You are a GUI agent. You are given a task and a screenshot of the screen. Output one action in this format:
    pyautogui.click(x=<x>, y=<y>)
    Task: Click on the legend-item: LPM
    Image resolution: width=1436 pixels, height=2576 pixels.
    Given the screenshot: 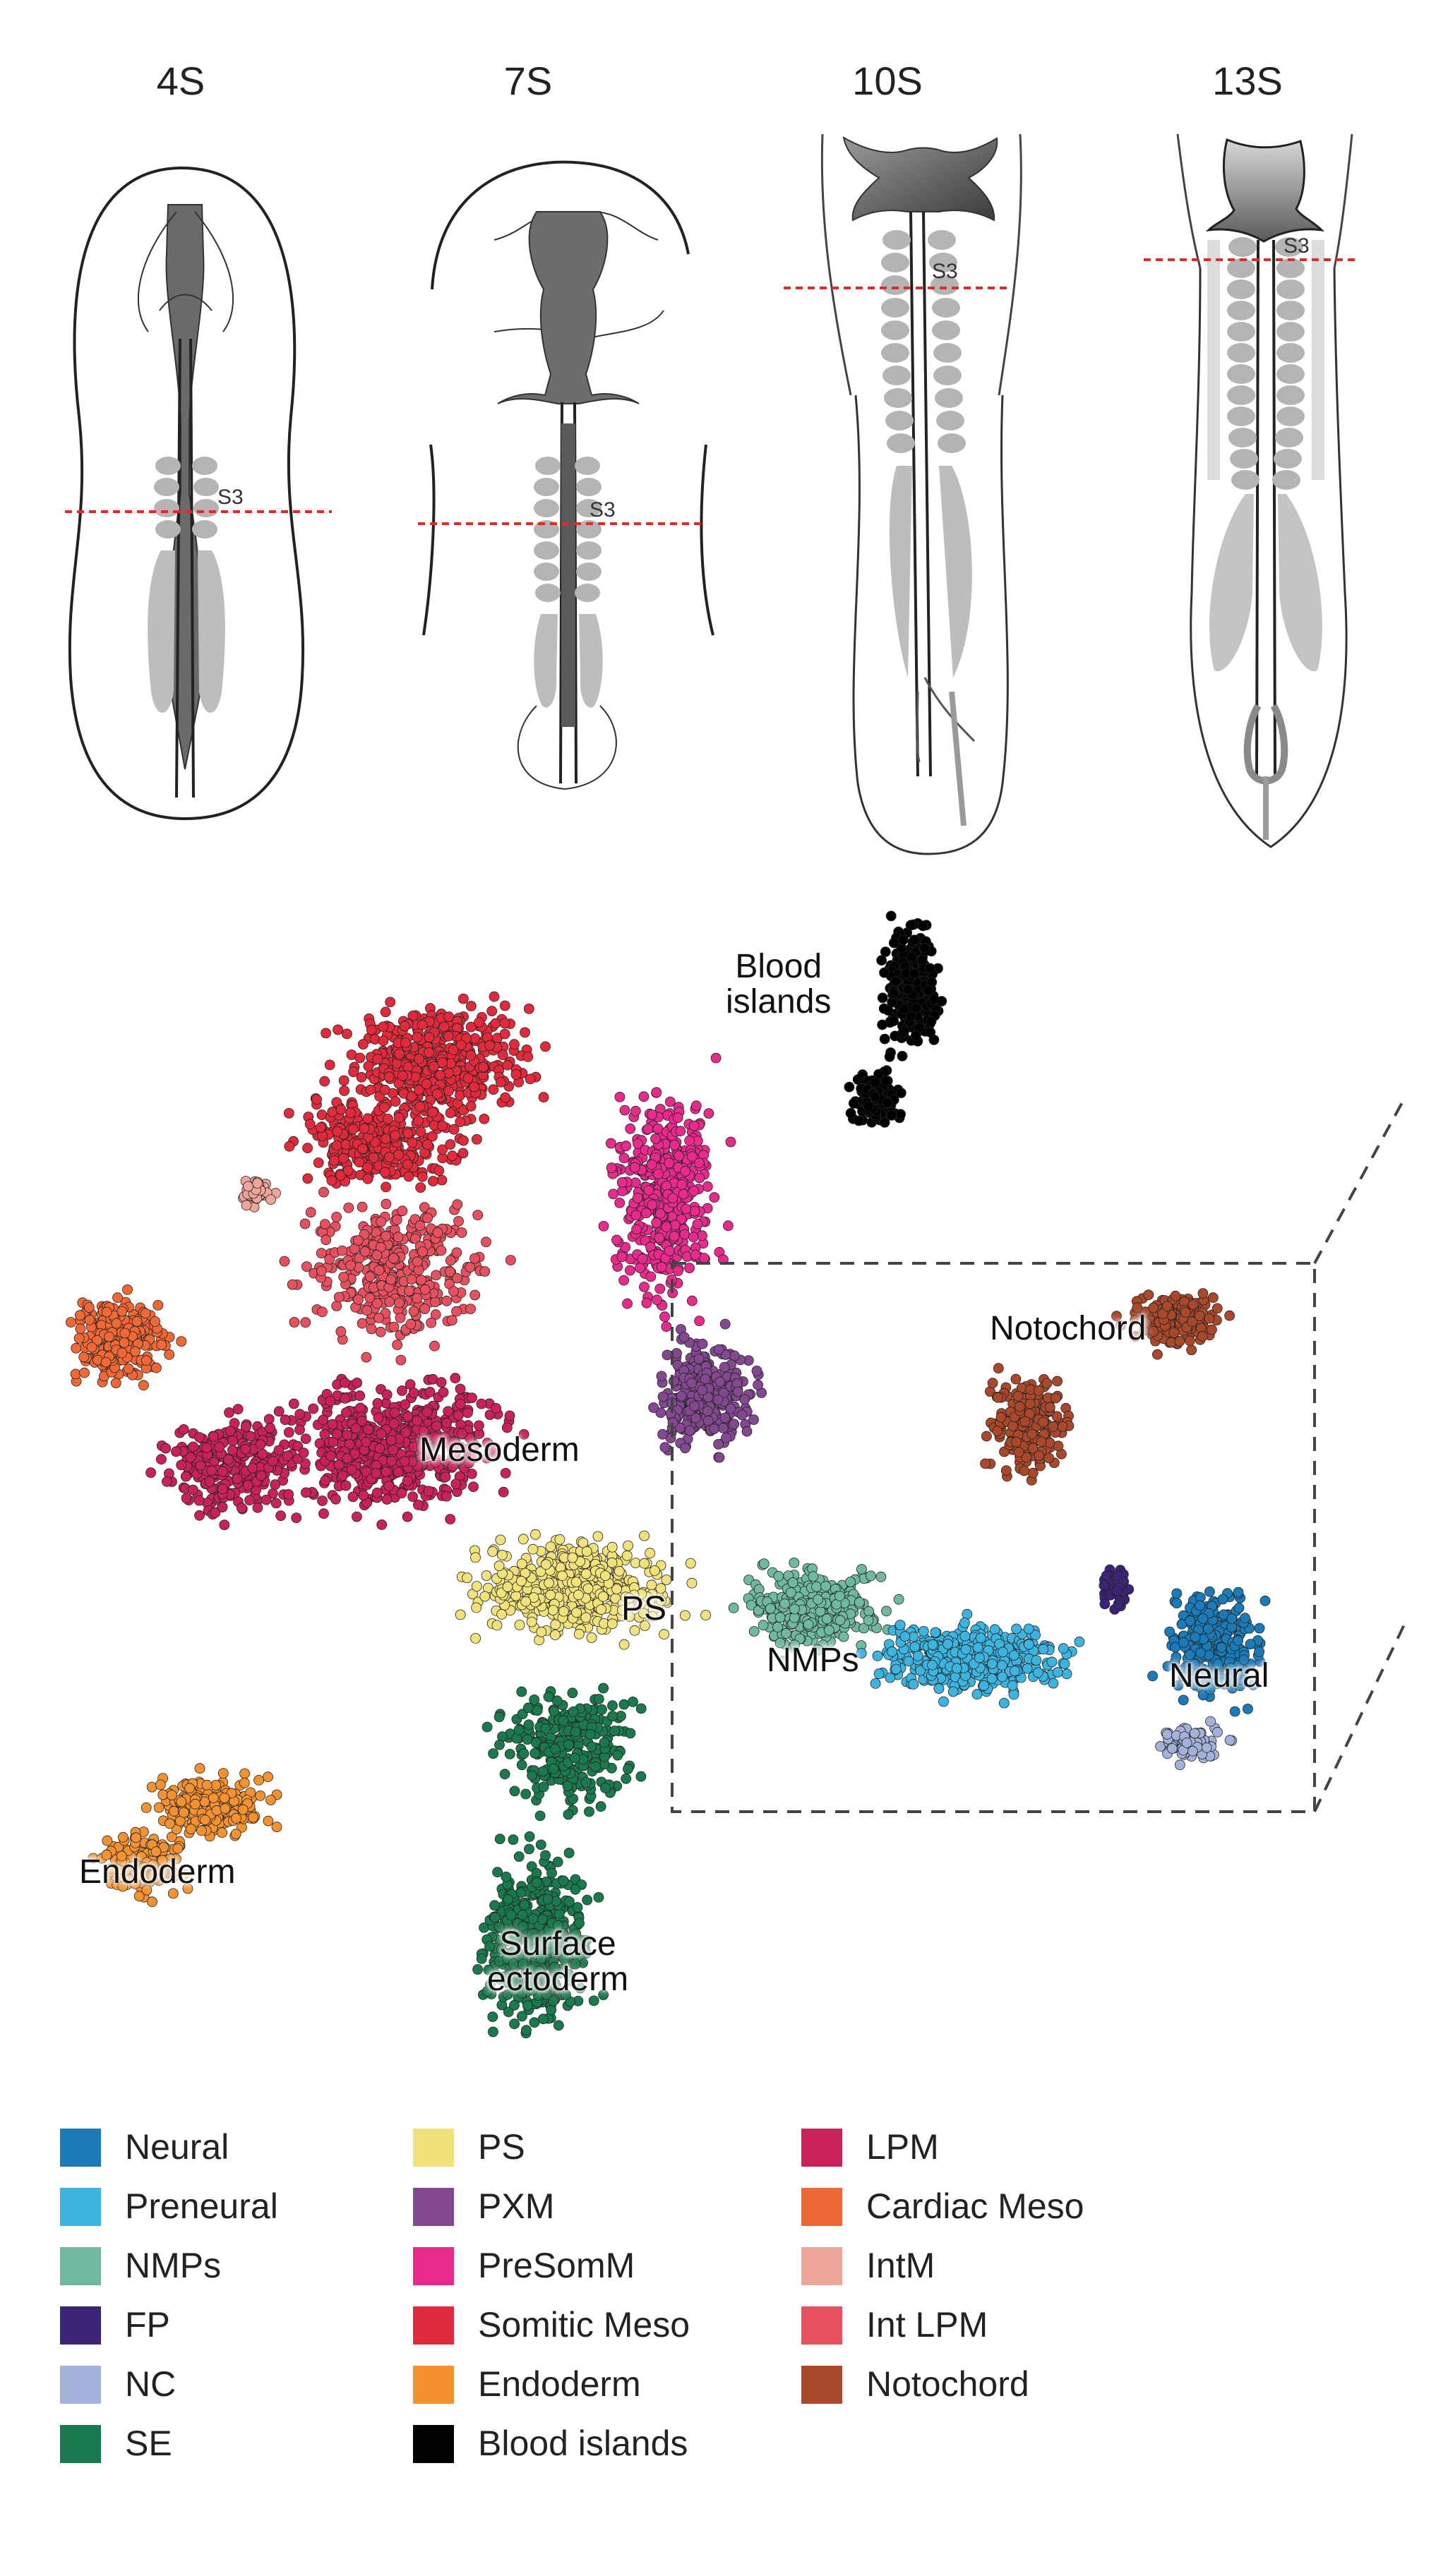 What is the action you would take?
    pyautogui.click(x=999, y=2149)
    